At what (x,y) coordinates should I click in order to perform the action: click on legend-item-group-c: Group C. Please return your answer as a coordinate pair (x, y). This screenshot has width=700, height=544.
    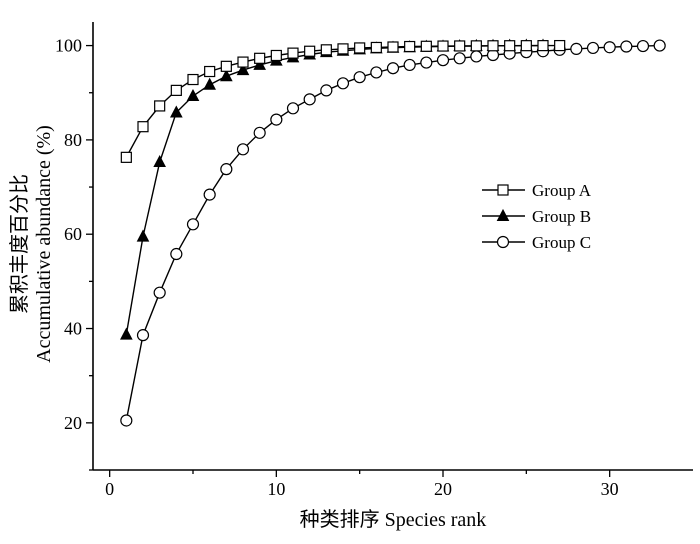
    Looking at the image, I should click on (536, 242).